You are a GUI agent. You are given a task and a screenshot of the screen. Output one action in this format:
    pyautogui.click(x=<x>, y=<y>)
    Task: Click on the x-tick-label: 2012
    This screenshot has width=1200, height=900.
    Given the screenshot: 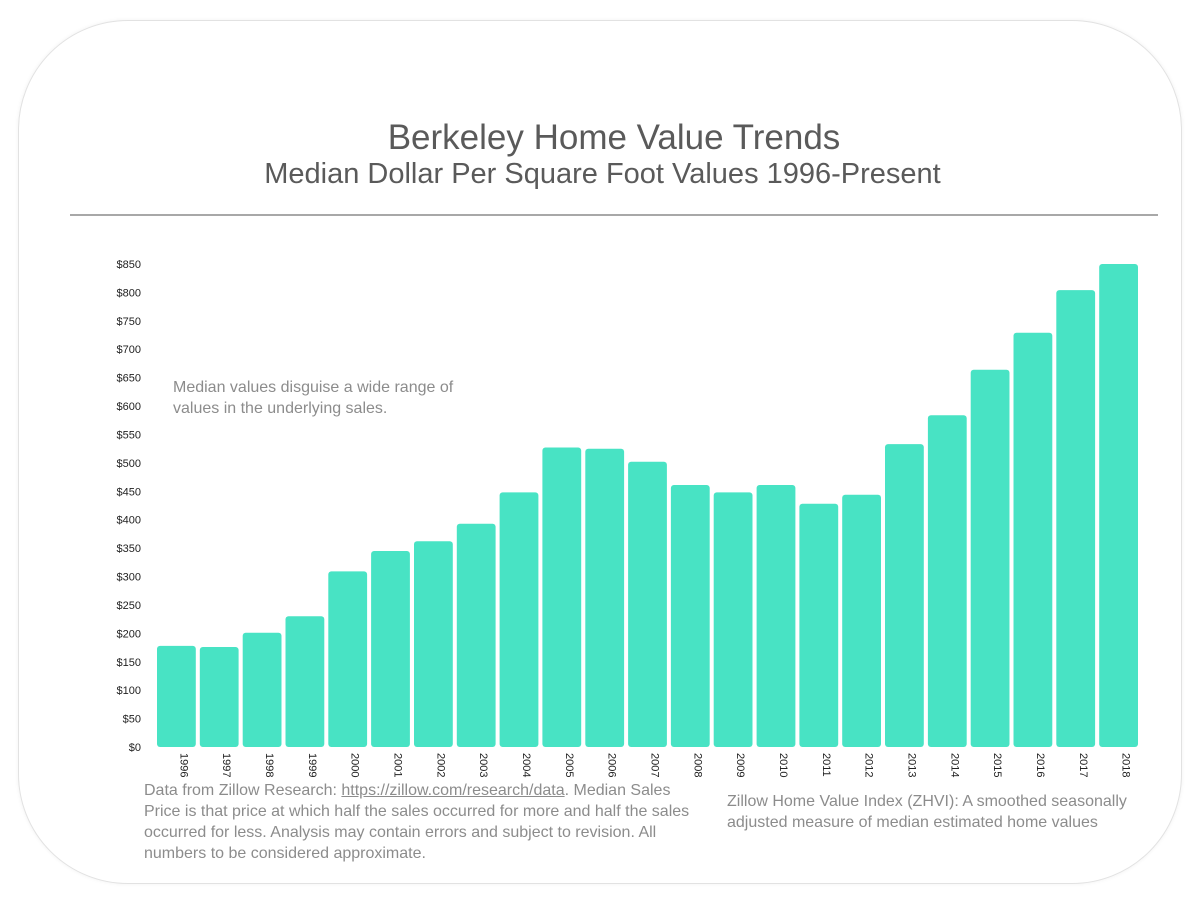 What is the action you would take?
    pyautogui.click(x=869, y=765)
    